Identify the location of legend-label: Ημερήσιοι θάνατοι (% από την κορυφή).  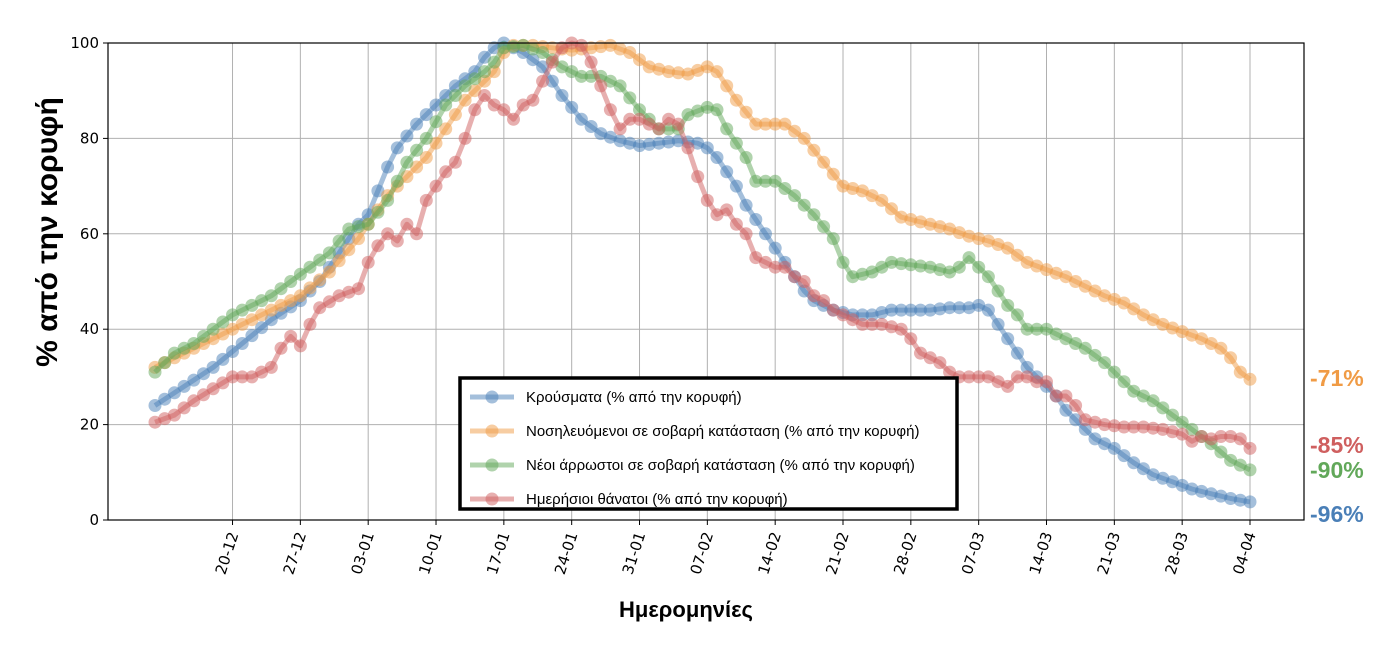
(657, 499).